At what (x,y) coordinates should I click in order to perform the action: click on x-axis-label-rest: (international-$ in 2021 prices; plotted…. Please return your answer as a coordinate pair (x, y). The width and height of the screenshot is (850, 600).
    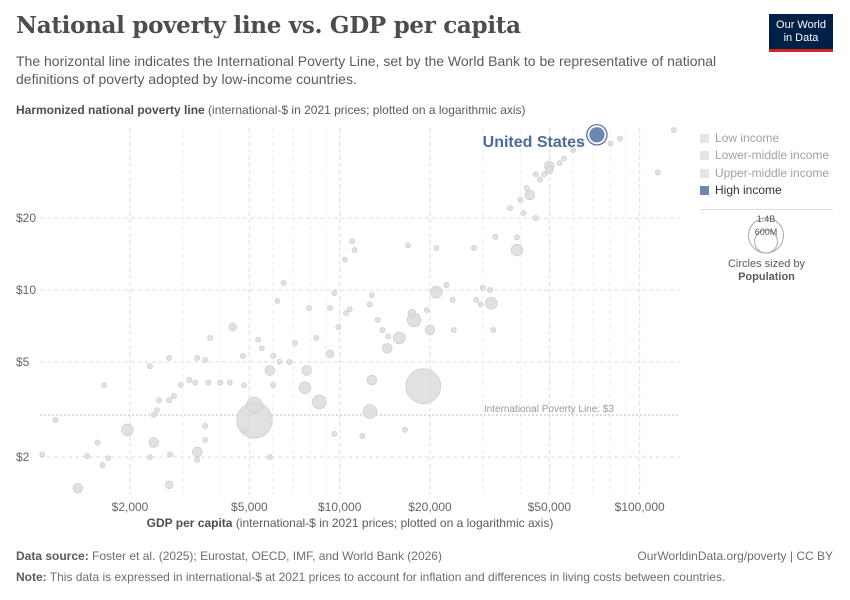
    Looking at the image, I should click on (394, 523).